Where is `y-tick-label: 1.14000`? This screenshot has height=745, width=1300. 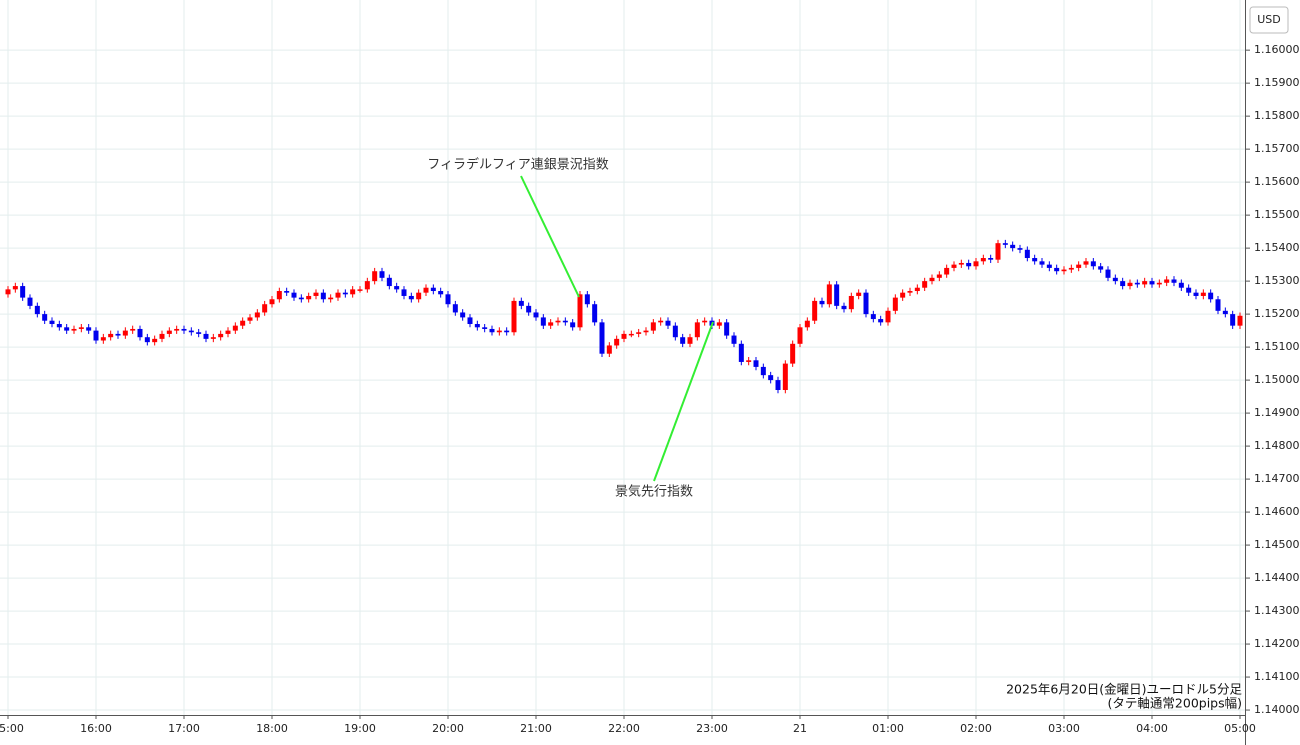 y-tick-label: 1.14000 is located at coordinates (1277, 709).